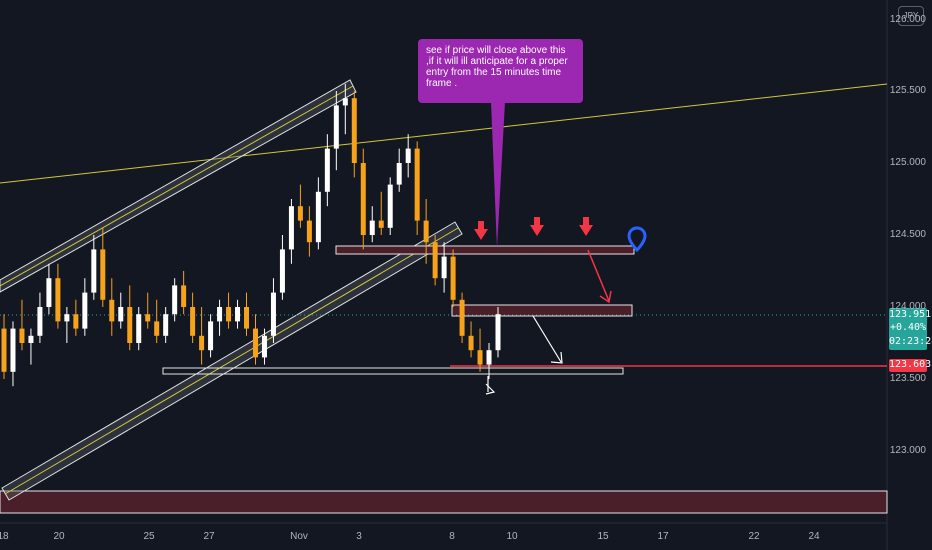  I want to click on demand-zone, so click(444, 502).